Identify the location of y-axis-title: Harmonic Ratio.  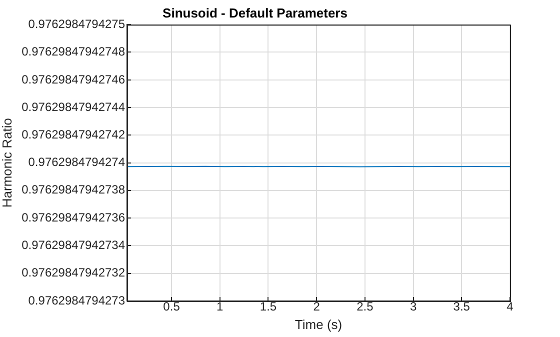
(7, 163).